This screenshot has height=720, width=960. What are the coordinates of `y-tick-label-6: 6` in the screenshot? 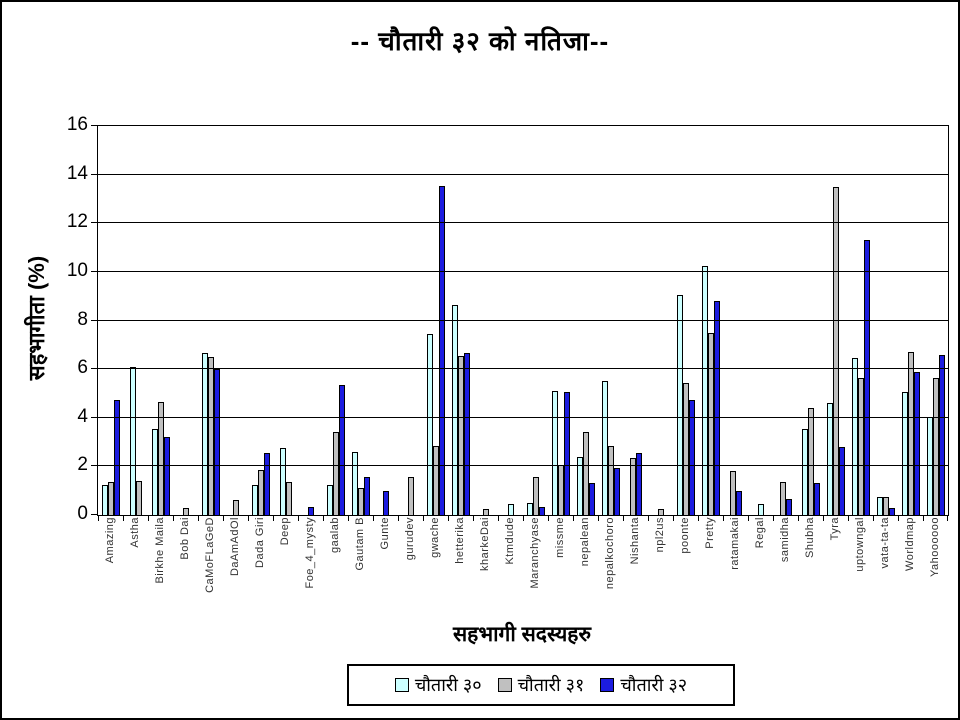 It's located at (82, 368).